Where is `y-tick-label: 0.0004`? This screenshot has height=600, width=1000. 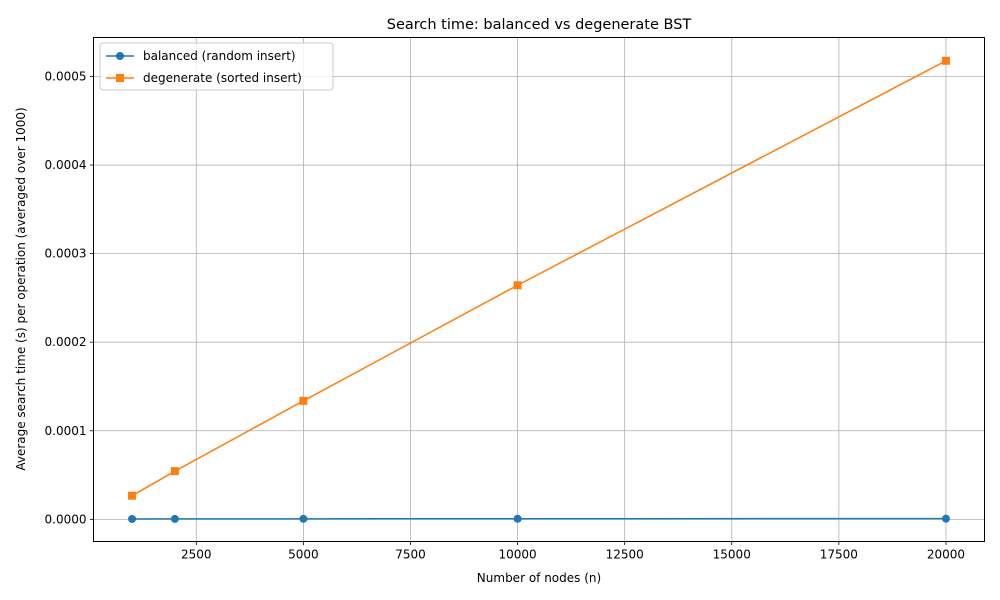
y-tick-label: 0.0004 is located at coordinates (66, 165).